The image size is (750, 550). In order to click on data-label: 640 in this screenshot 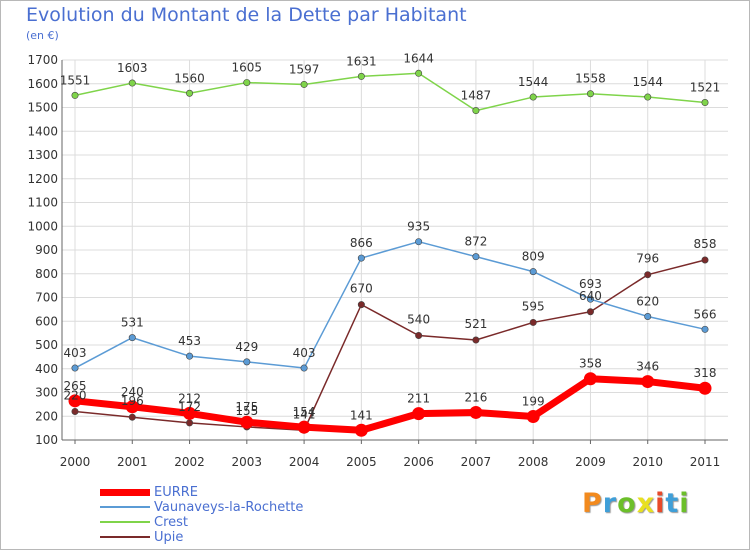, I will do `click(590, 296)`.